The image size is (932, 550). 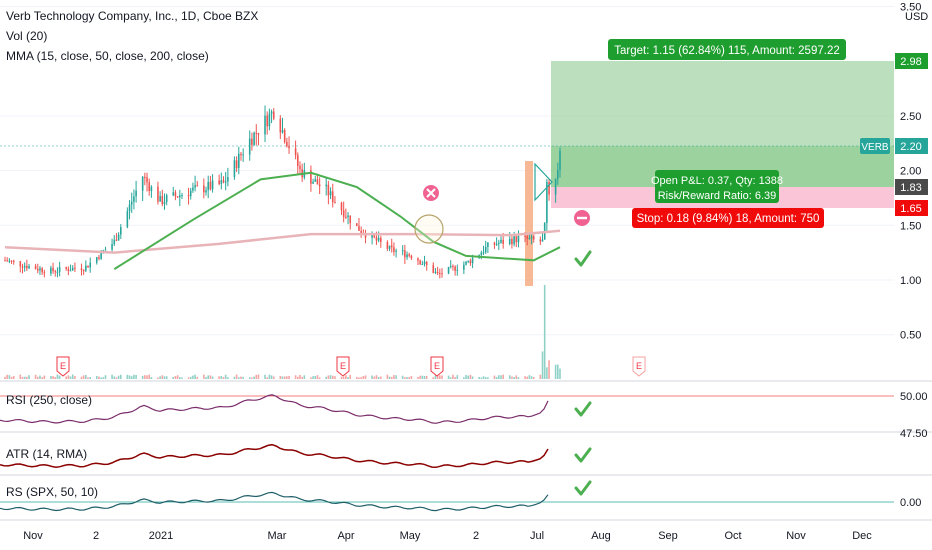 I want to click on rsi-line, so click(x=274, y=409).